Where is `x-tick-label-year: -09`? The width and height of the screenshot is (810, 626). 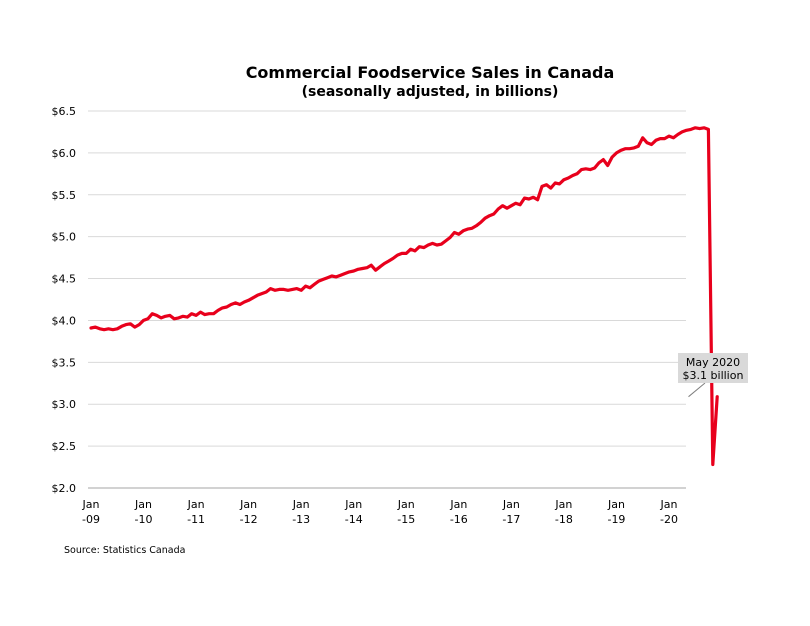 x-tick-label-year: -09 is located at coordinates (91, 519).